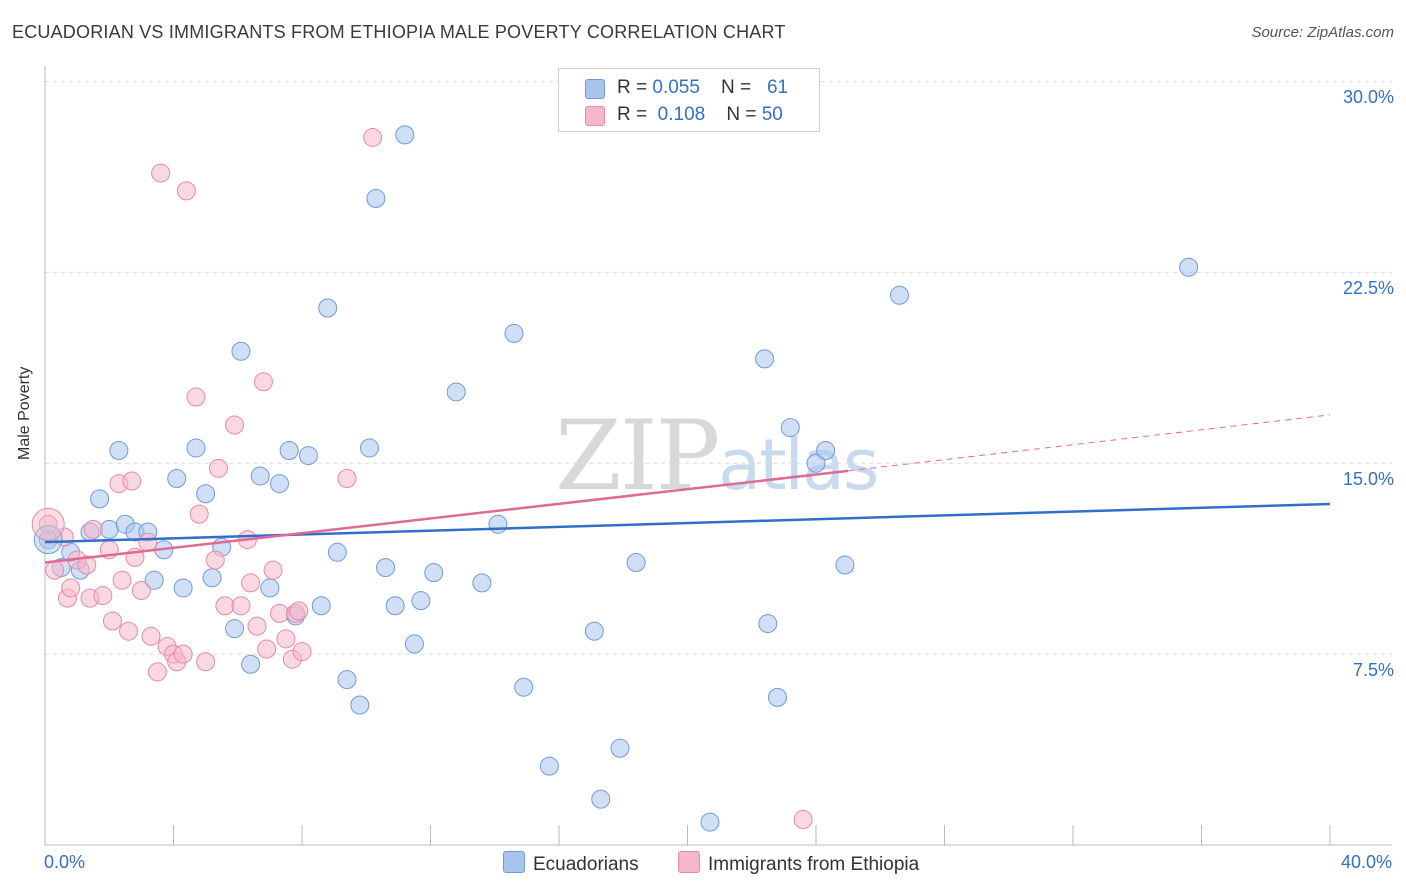 The height and width of the screenshot is (892, 1406). I want to click on legend-stats-ecuadorians: R = 0.055 N = 61, so click(702, 88).